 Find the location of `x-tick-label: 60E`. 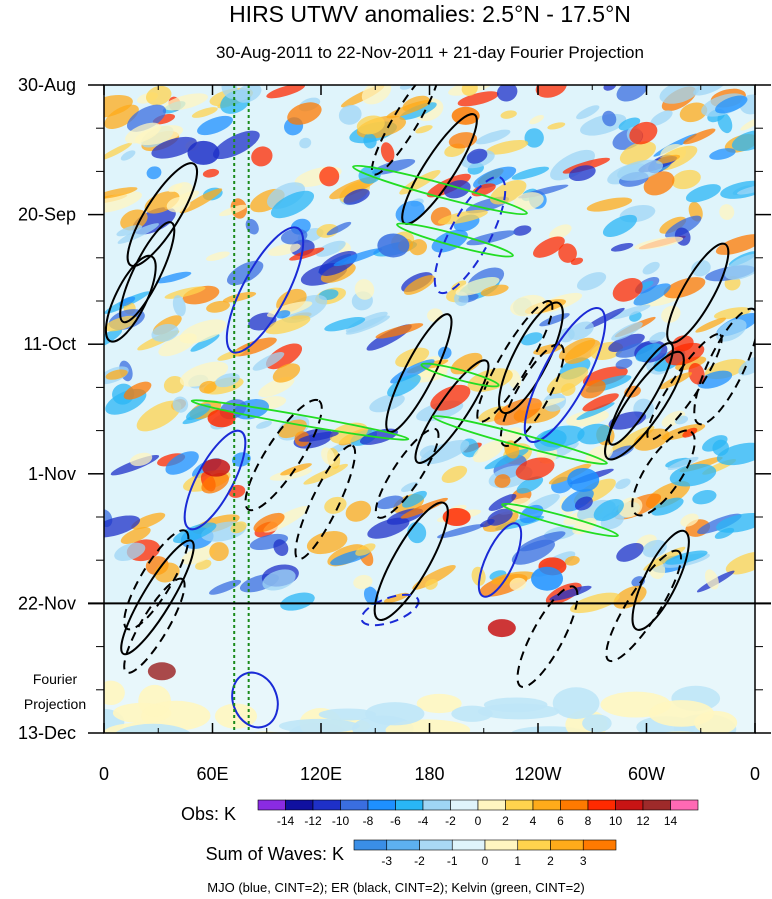

x-tick-label: 60E is located at coordinates (212, 774).